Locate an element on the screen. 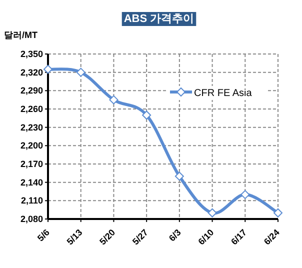 This screenshot has height=268, width=302. y-axis-title: 달러/MT is located at coordinates (21, 35).